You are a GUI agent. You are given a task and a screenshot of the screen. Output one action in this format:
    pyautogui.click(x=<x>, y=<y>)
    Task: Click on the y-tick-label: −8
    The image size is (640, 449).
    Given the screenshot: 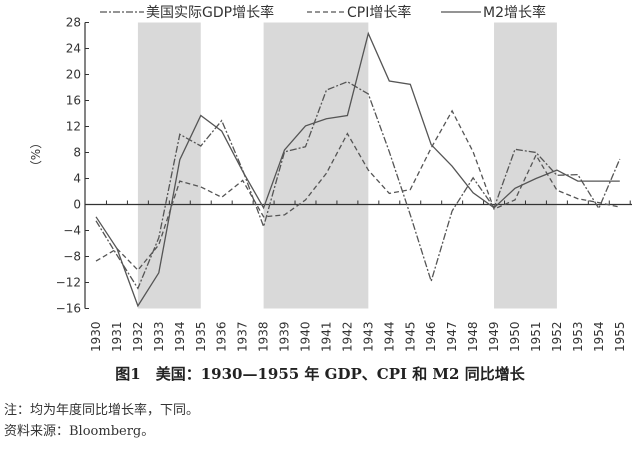 What is the action you would take?
    pyautogui.click(x=72, y=257)
    